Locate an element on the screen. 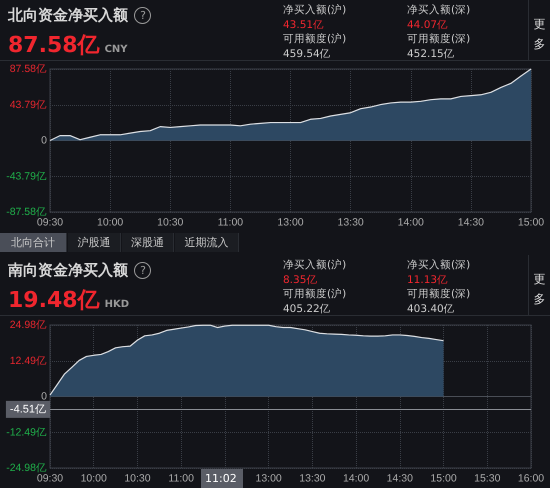  text: 403.40亿 is located at coordinates (431, 309).